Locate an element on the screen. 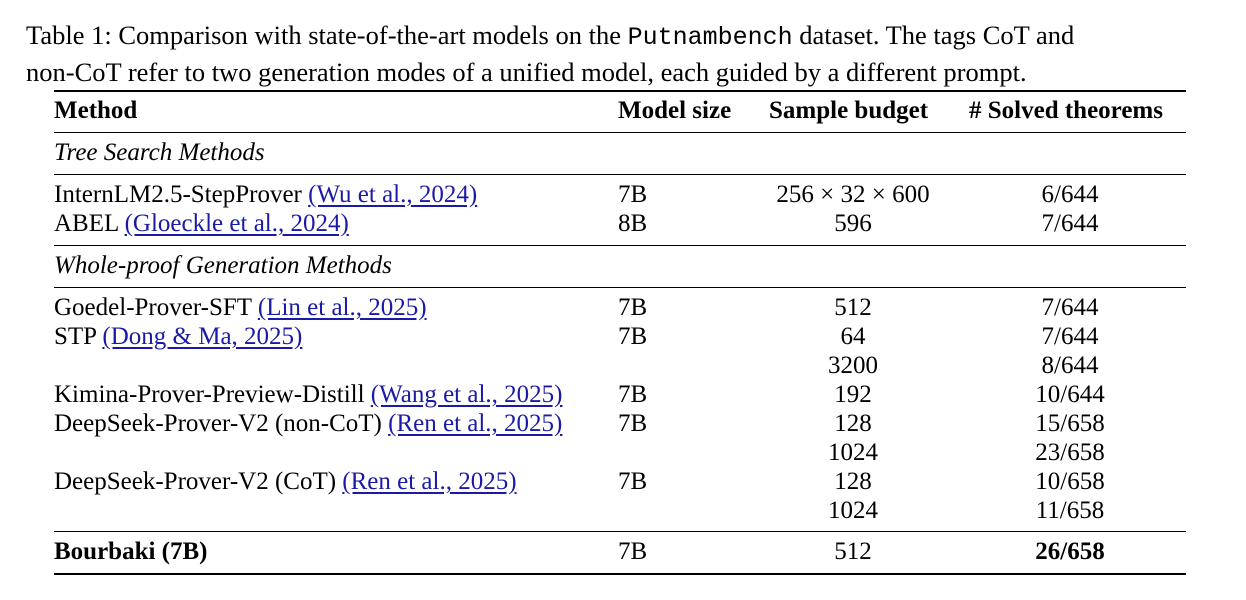 The image size is (1246, 600). method-name: DeepSeek-Prover-V2 (non-CoT) is located at coordinates (218, 423).